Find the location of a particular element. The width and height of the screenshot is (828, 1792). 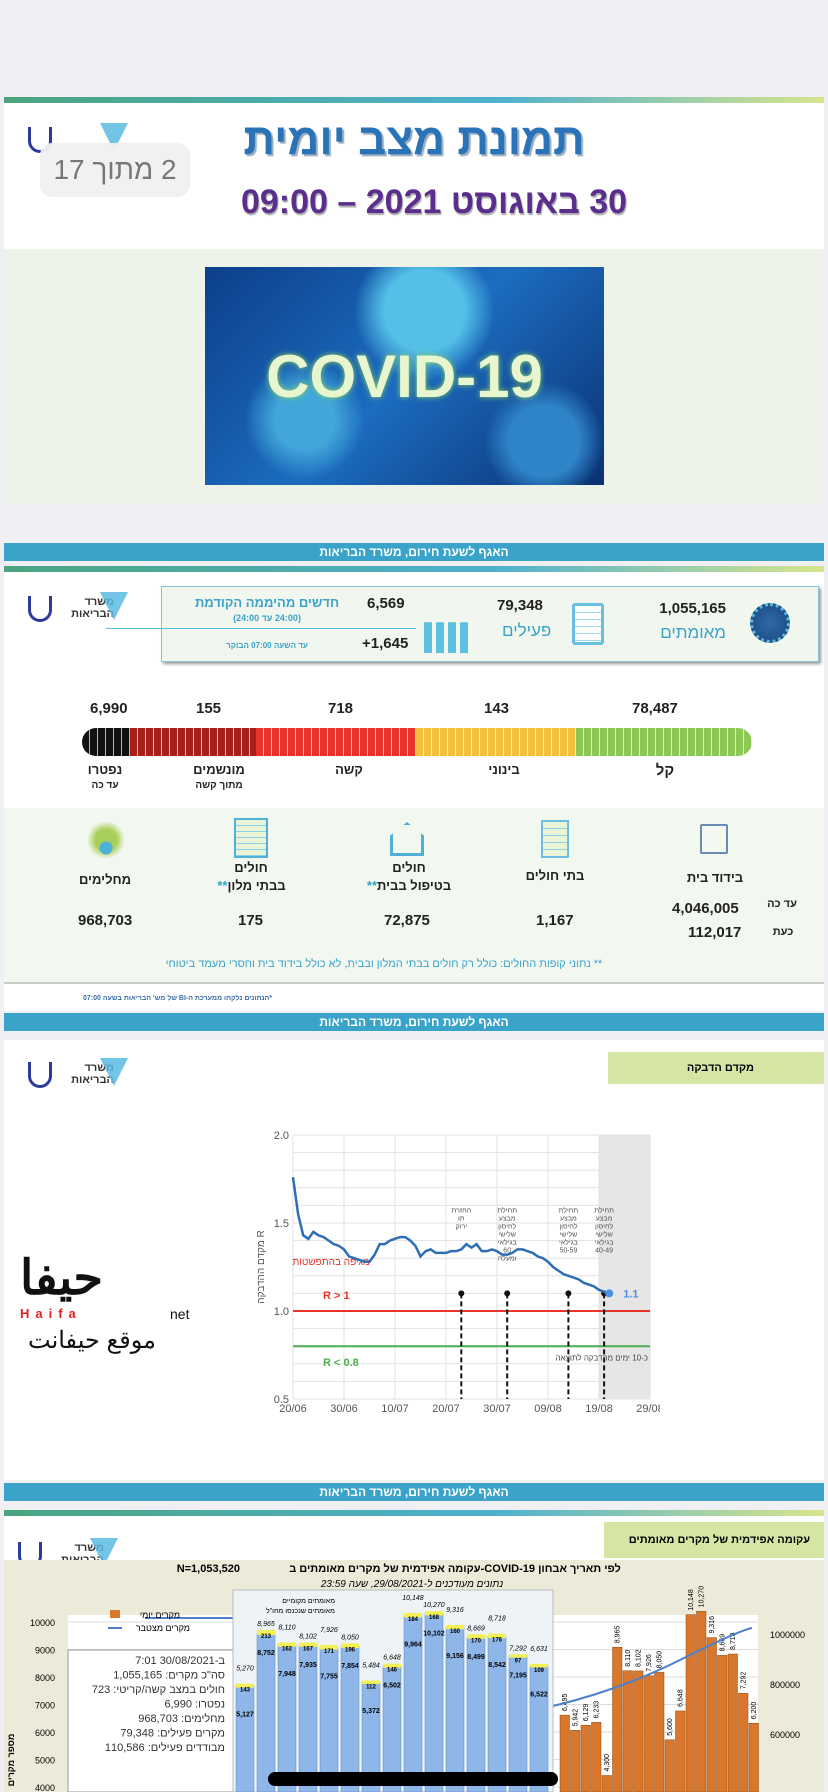

y-tick-left: 9000 is located at coordinates (45, 1651).